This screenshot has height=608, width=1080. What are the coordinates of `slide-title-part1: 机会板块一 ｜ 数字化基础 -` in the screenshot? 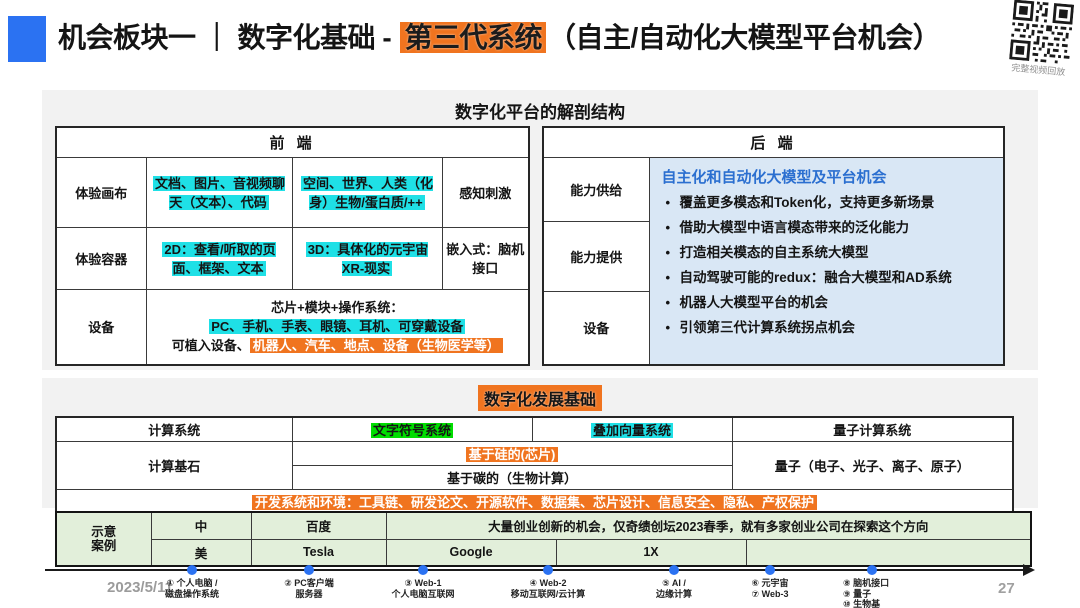 It's located at (228, 37).